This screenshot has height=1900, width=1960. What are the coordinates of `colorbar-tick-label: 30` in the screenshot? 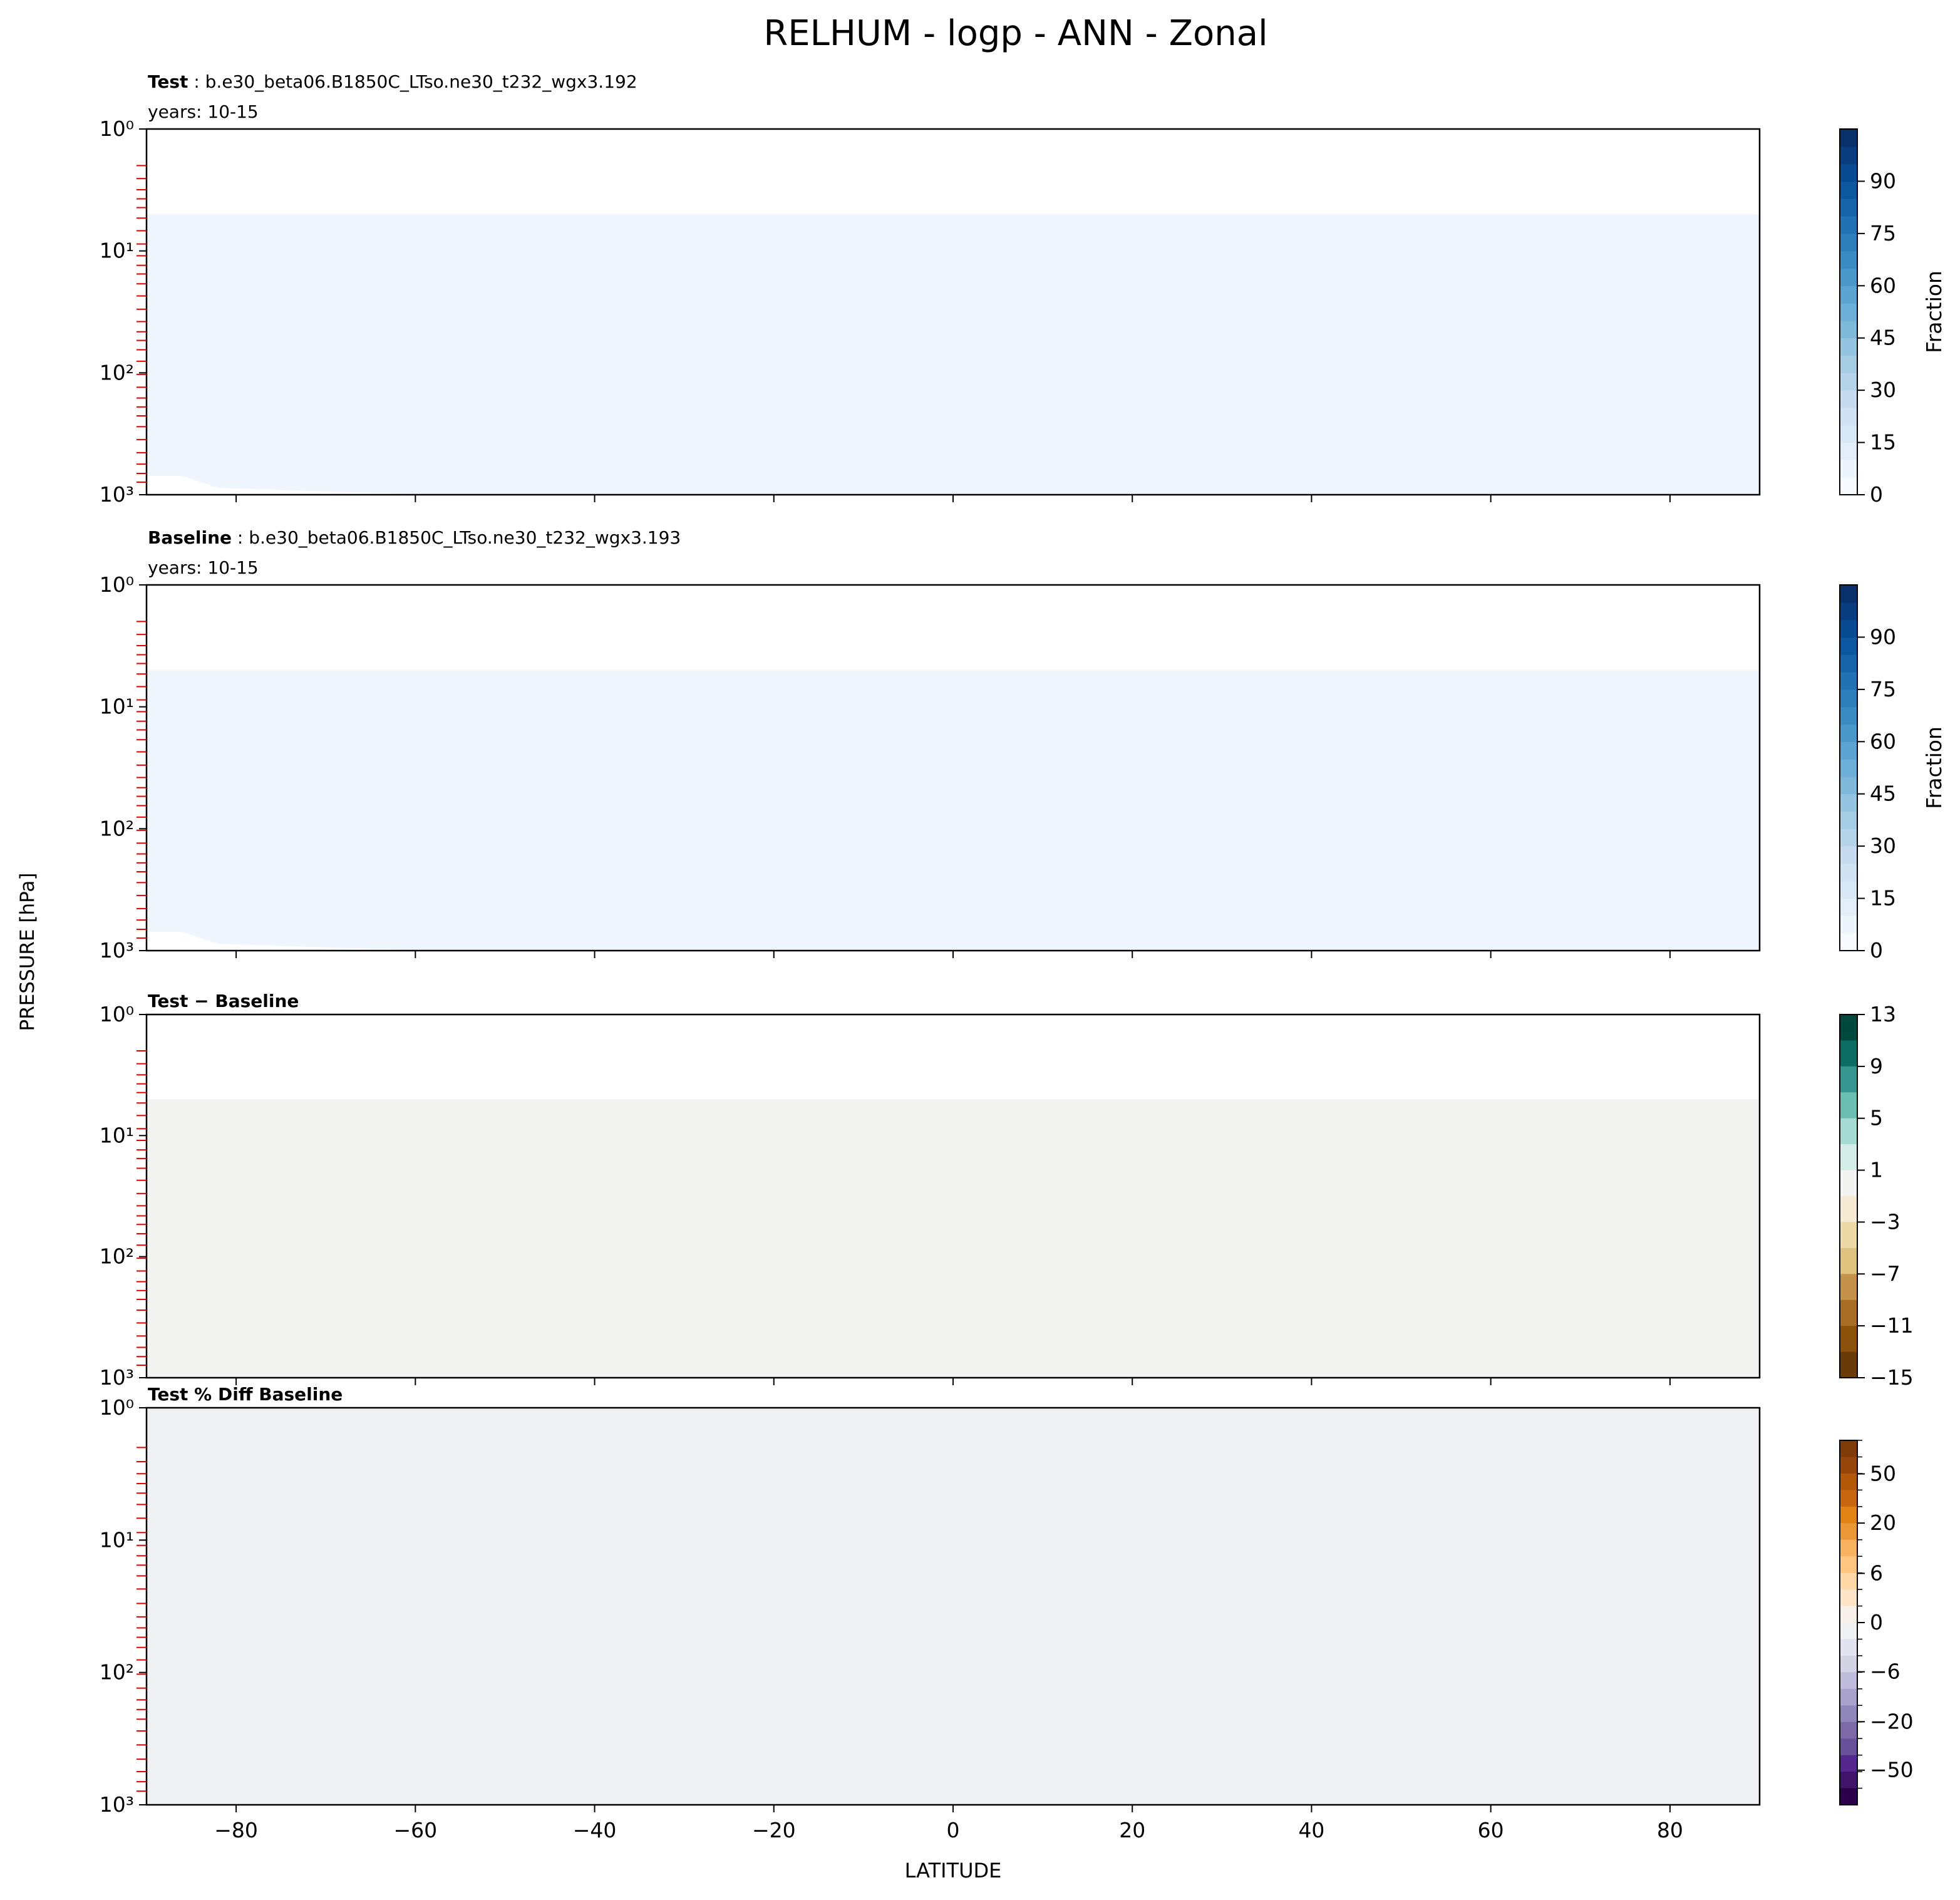 It's located at (1883, 846).